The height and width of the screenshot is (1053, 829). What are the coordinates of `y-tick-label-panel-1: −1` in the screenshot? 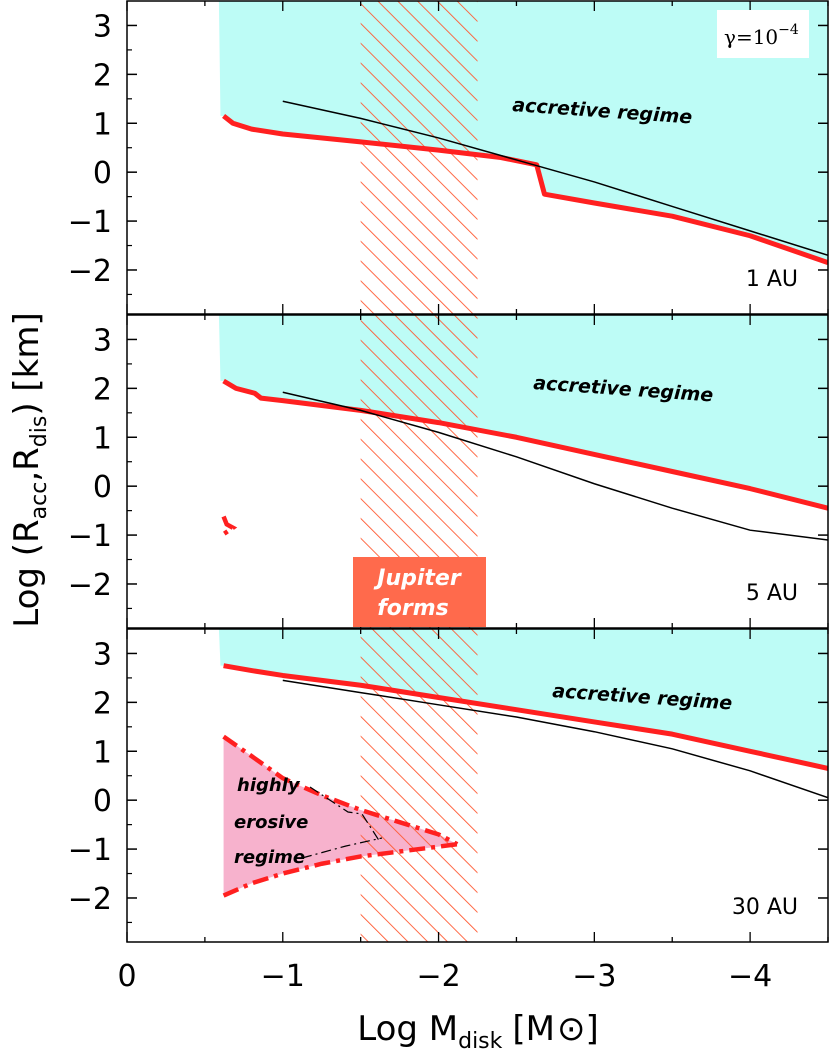 It's located at (90, 222).